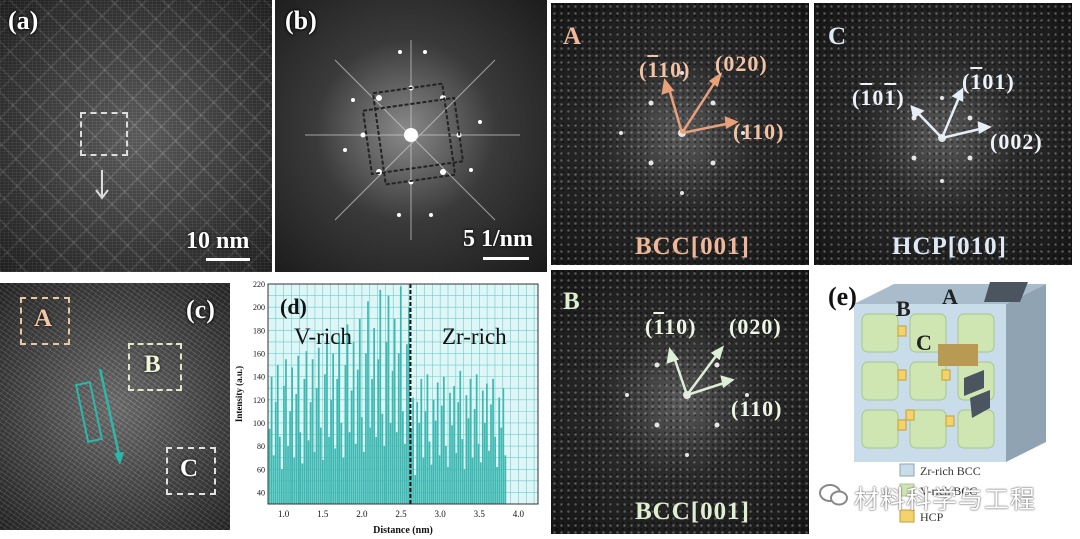 This screenshot has width=1080, height=539. I want to click on schematic-3d: A B C Zr-rich BCC V-rich BCC HCP, so click(950, 403).